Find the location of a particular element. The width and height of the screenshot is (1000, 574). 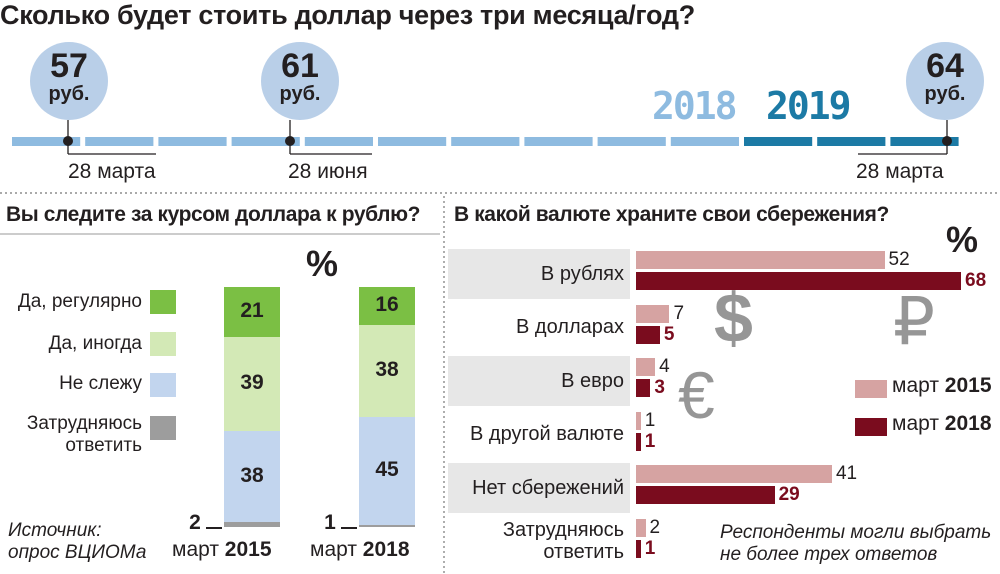

legend-swatch-2018 is located at coordinates (871, 427).